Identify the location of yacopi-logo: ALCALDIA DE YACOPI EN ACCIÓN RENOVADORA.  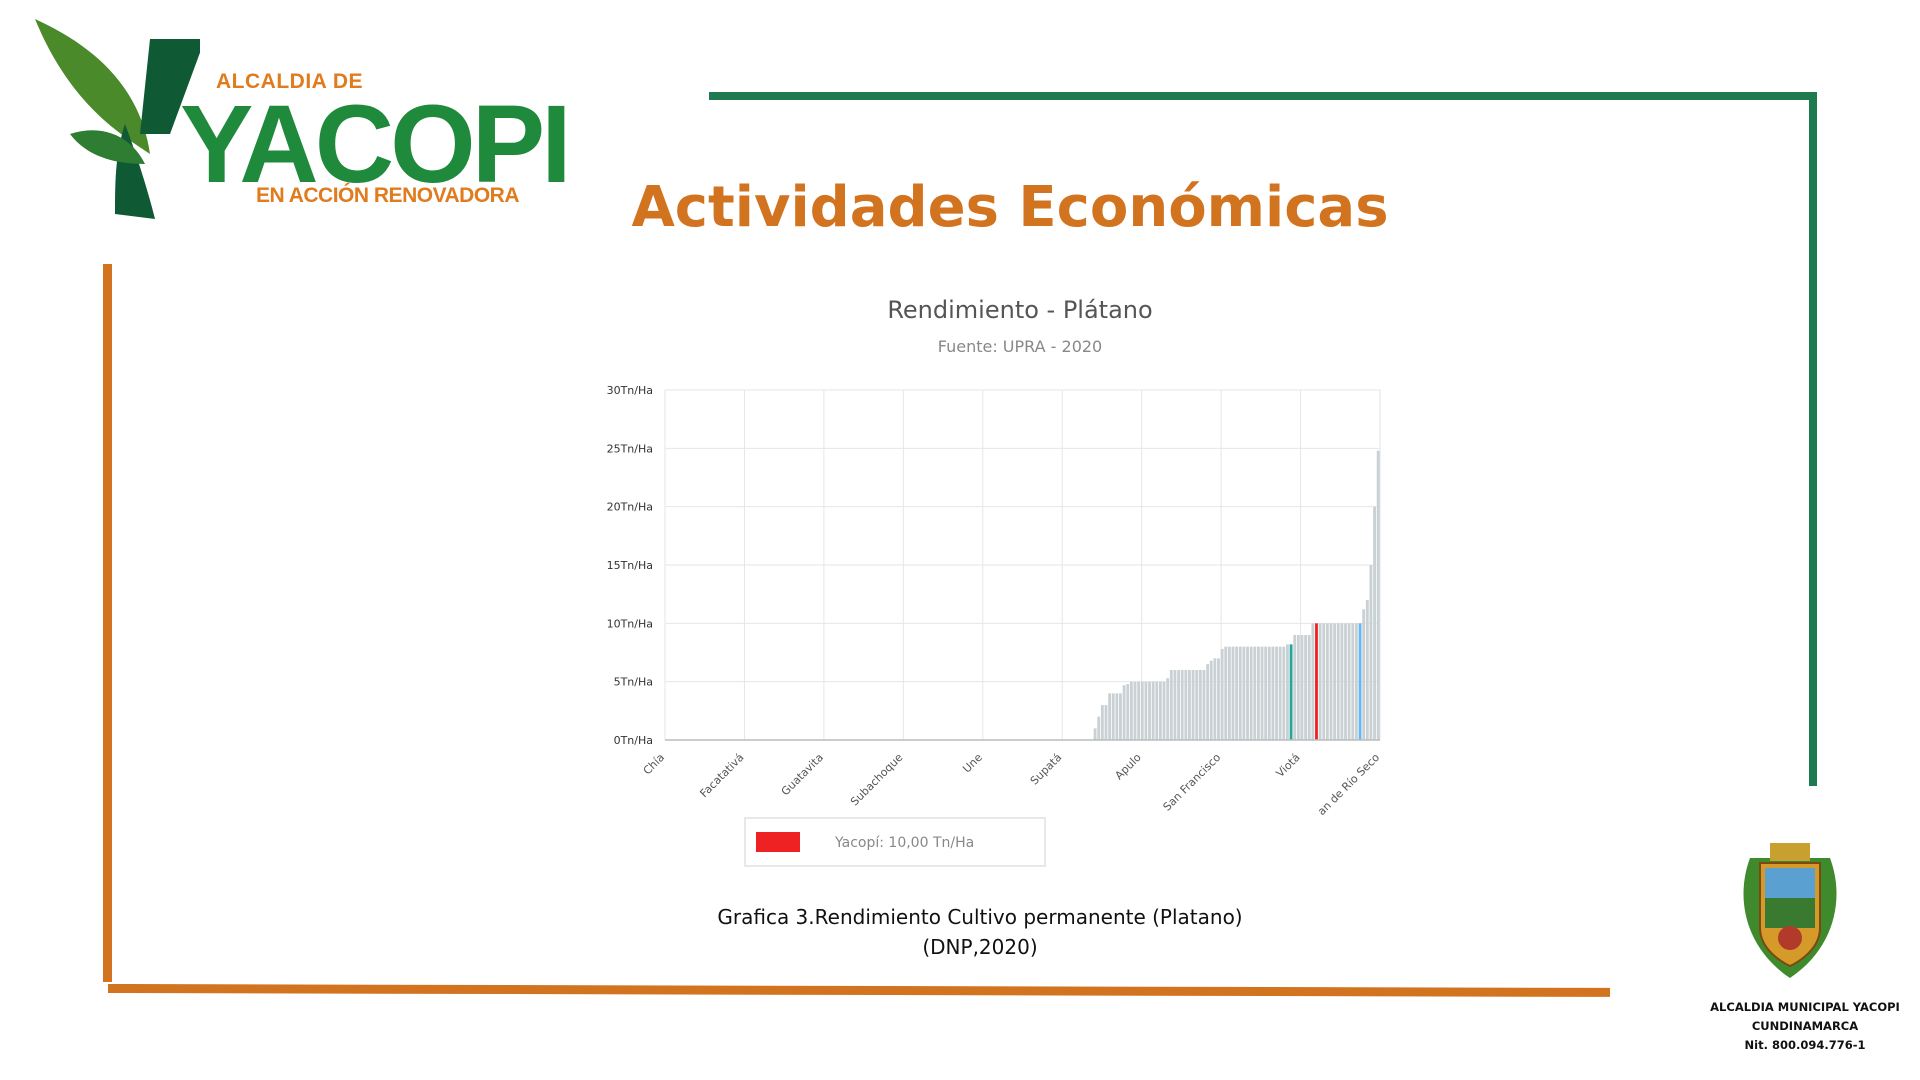
(301, 119).